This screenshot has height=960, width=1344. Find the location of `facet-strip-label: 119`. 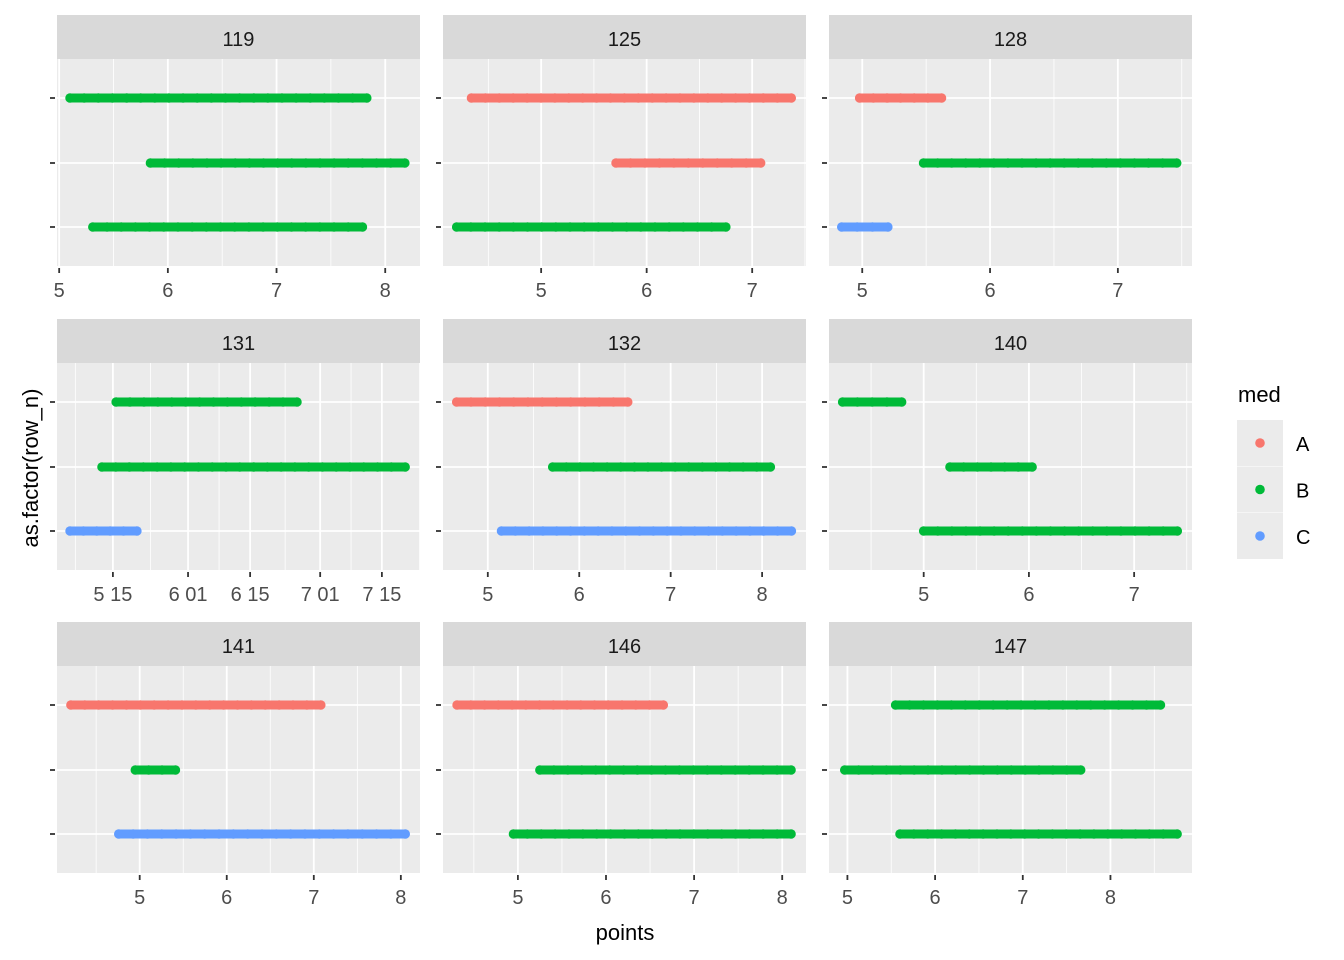

facet-strip-label: 119 is located at coordinates (239, 40).